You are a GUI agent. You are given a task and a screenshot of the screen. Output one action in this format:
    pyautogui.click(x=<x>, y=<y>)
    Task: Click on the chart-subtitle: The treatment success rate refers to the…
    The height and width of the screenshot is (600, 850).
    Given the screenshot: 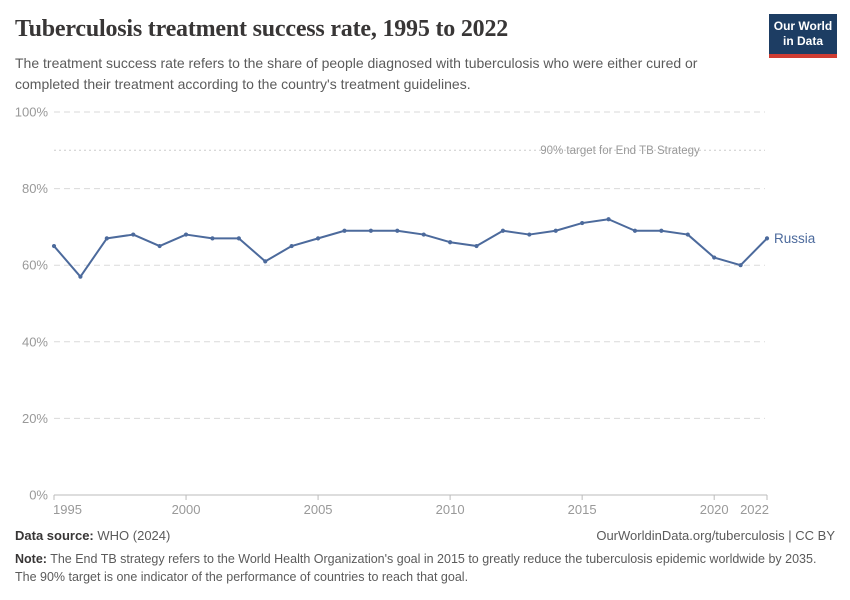 What is the action you would take?
    pyautogui.click(x=356, y=73)
    